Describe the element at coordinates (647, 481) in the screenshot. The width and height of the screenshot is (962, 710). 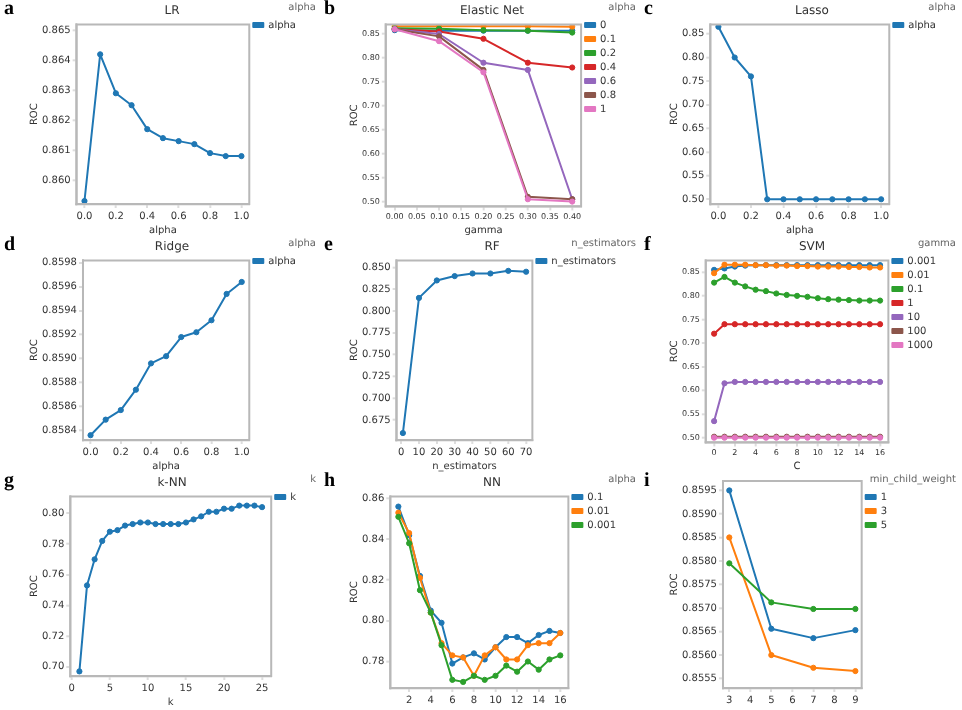
I see `text: i` at that location.